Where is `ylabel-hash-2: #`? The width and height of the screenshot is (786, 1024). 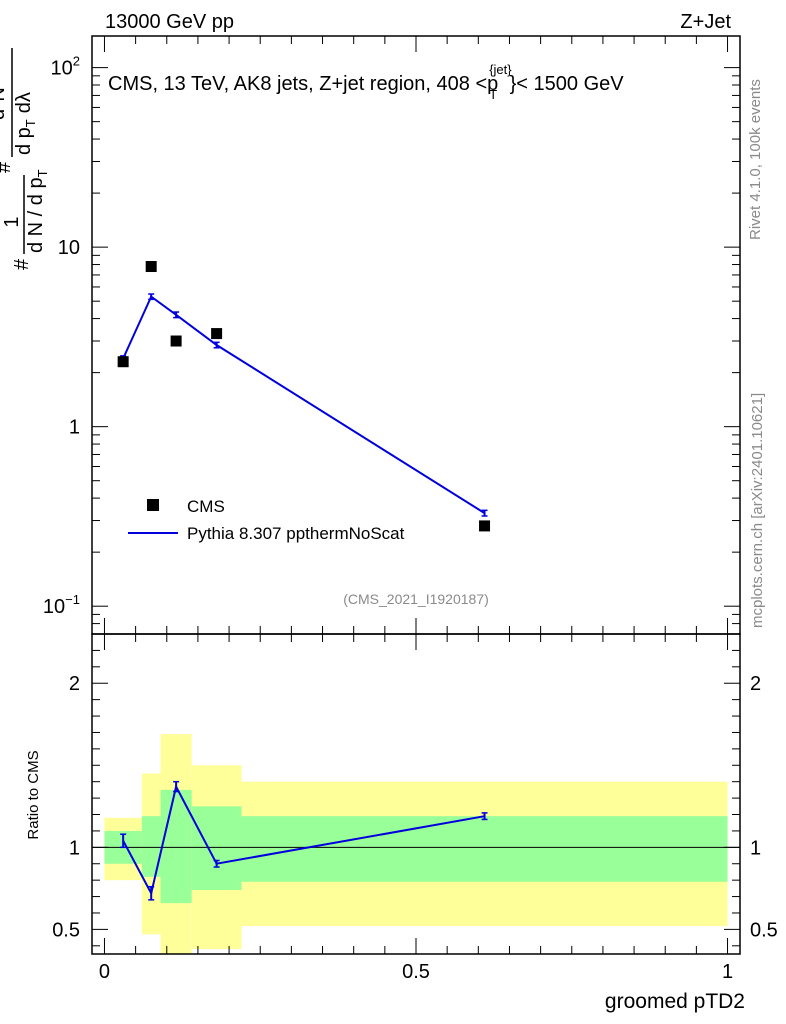 ylabel-hash-2: # is located at coordinates (7, 167).